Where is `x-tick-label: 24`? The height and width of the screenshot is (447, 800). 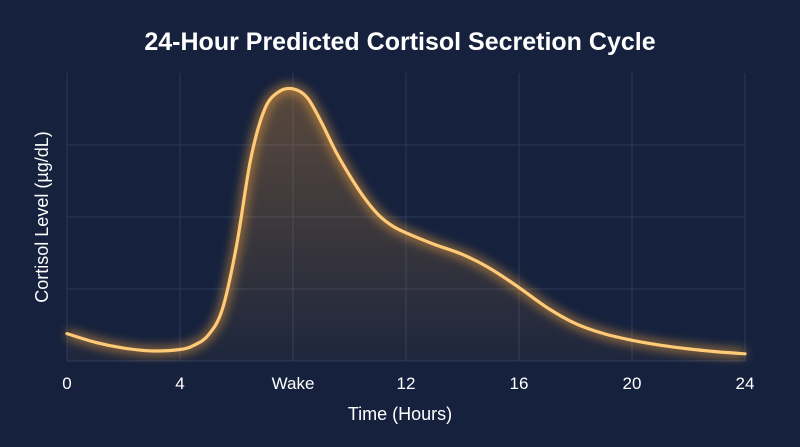 x-tick-label: 24 is located at coordinates (745, 383).